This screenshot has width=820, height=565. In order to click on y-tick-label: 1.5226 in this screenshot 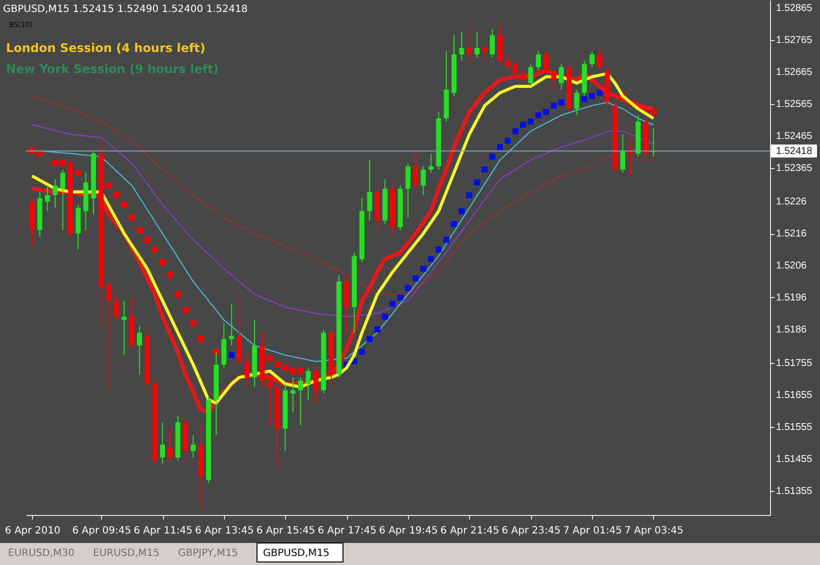, I will do `click(792, 202)`.